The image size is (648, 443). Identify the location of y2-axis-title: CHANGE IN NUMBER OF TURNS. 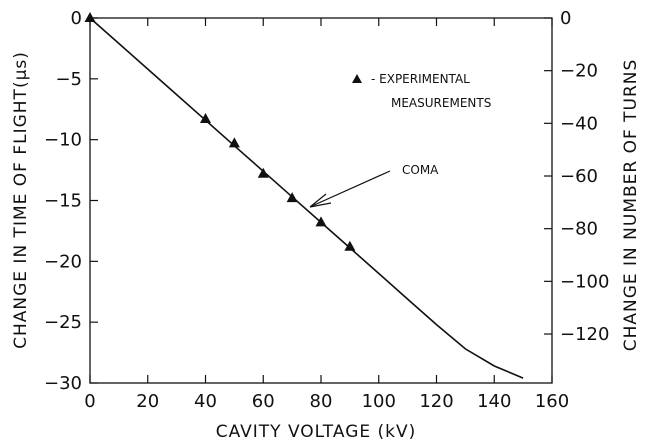
(631, 205).